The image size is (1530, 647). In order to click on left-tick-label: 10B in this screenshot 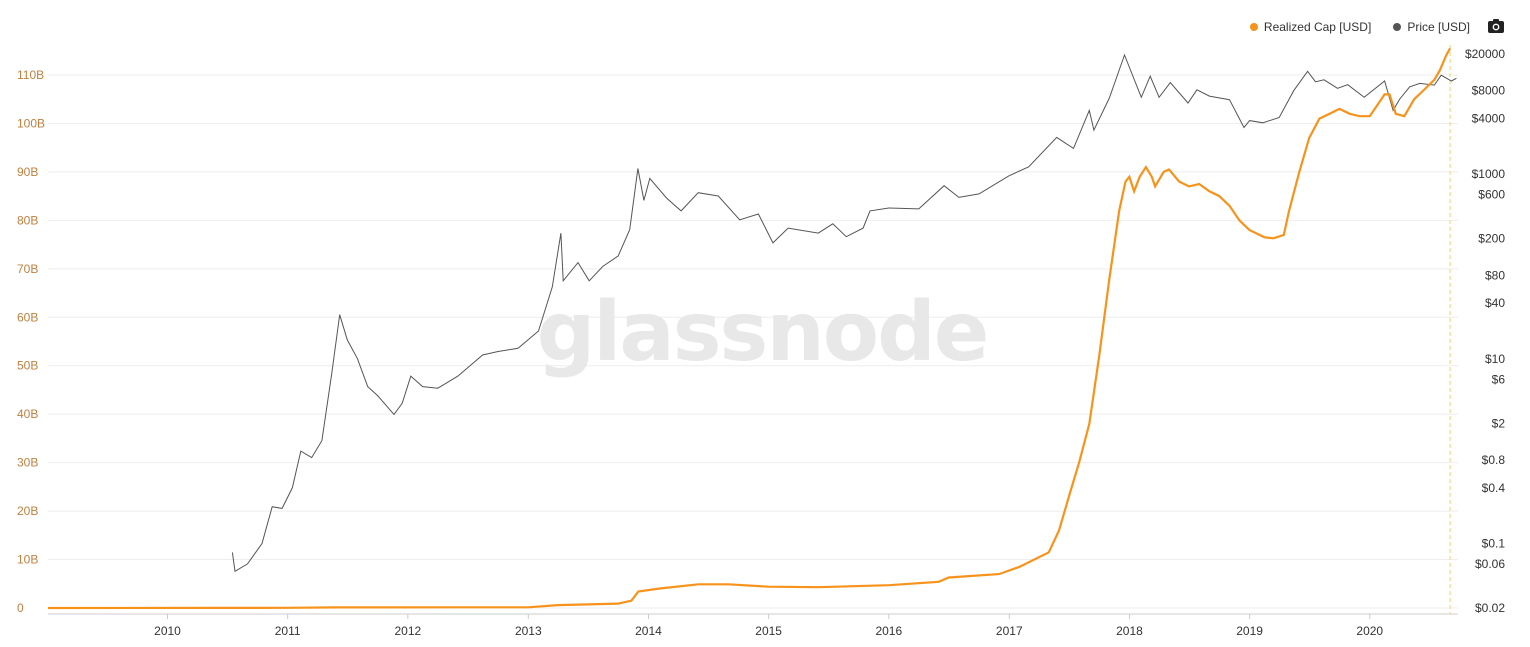, I will do `click(27, 560)`.